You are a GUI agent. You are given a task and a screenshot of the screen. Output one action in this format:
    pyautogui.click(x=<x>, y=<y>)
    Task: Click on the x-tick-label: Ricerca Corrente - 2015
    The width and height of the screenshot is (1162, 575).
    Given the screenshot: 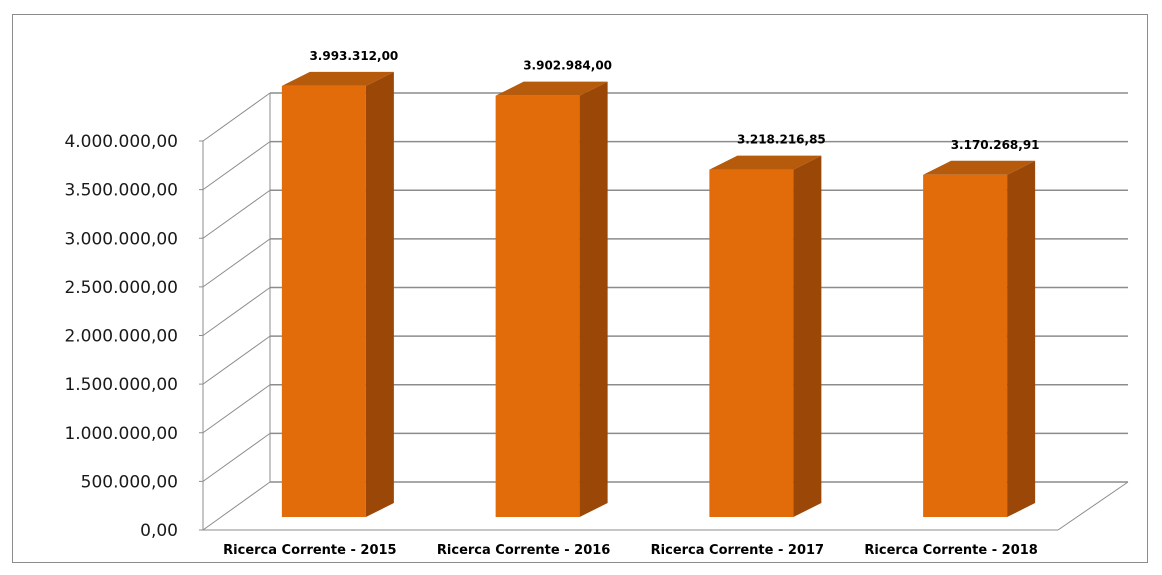 What is the action you would take?
    pyautogui.click(x=309, y=550)
    